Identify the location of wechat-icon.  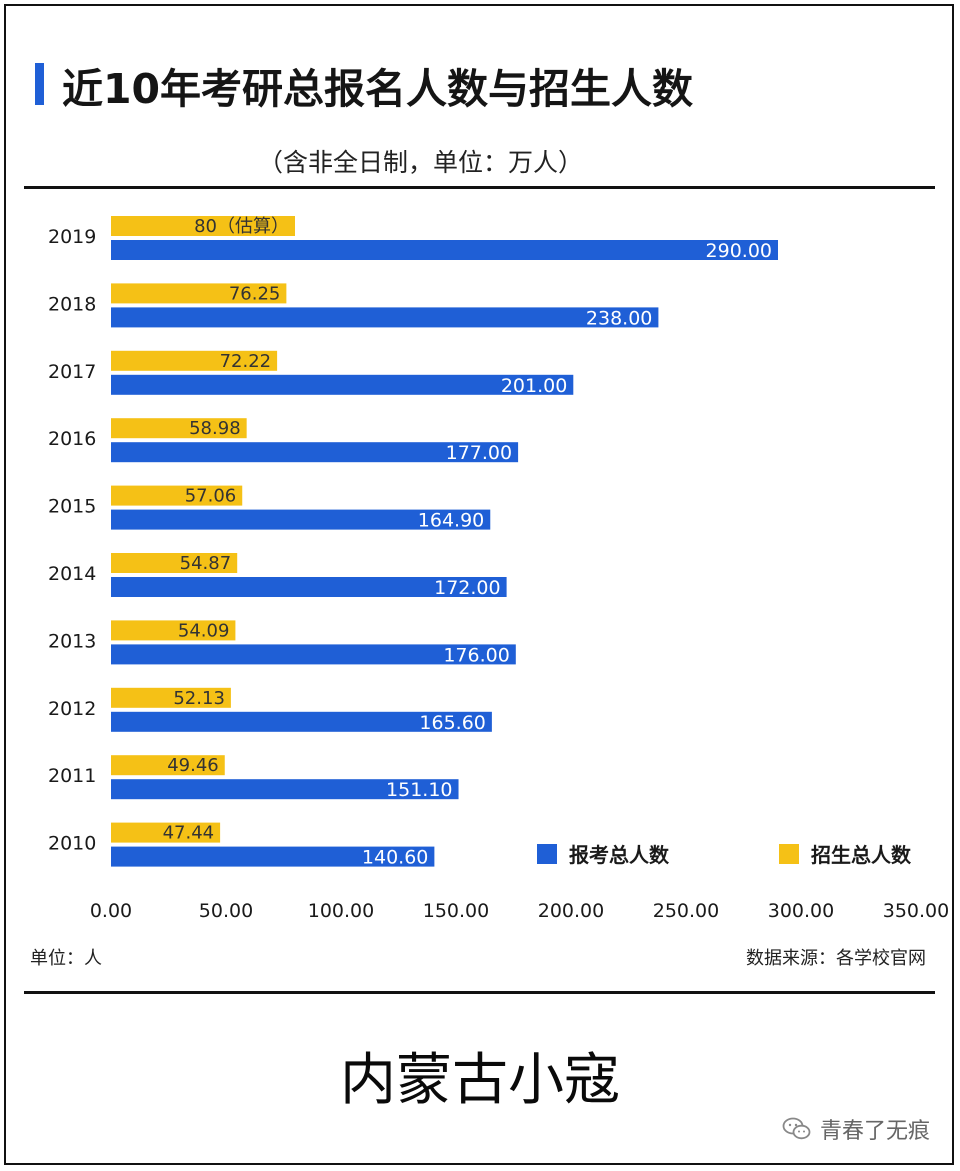
(797, 1129).